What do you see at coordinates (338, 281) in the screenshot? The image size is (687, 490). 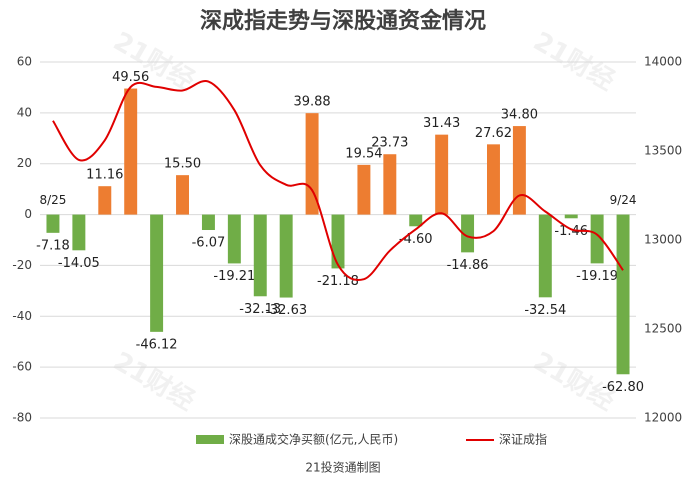 I see `value-label: -21.18` at bounding box center [338, 281].